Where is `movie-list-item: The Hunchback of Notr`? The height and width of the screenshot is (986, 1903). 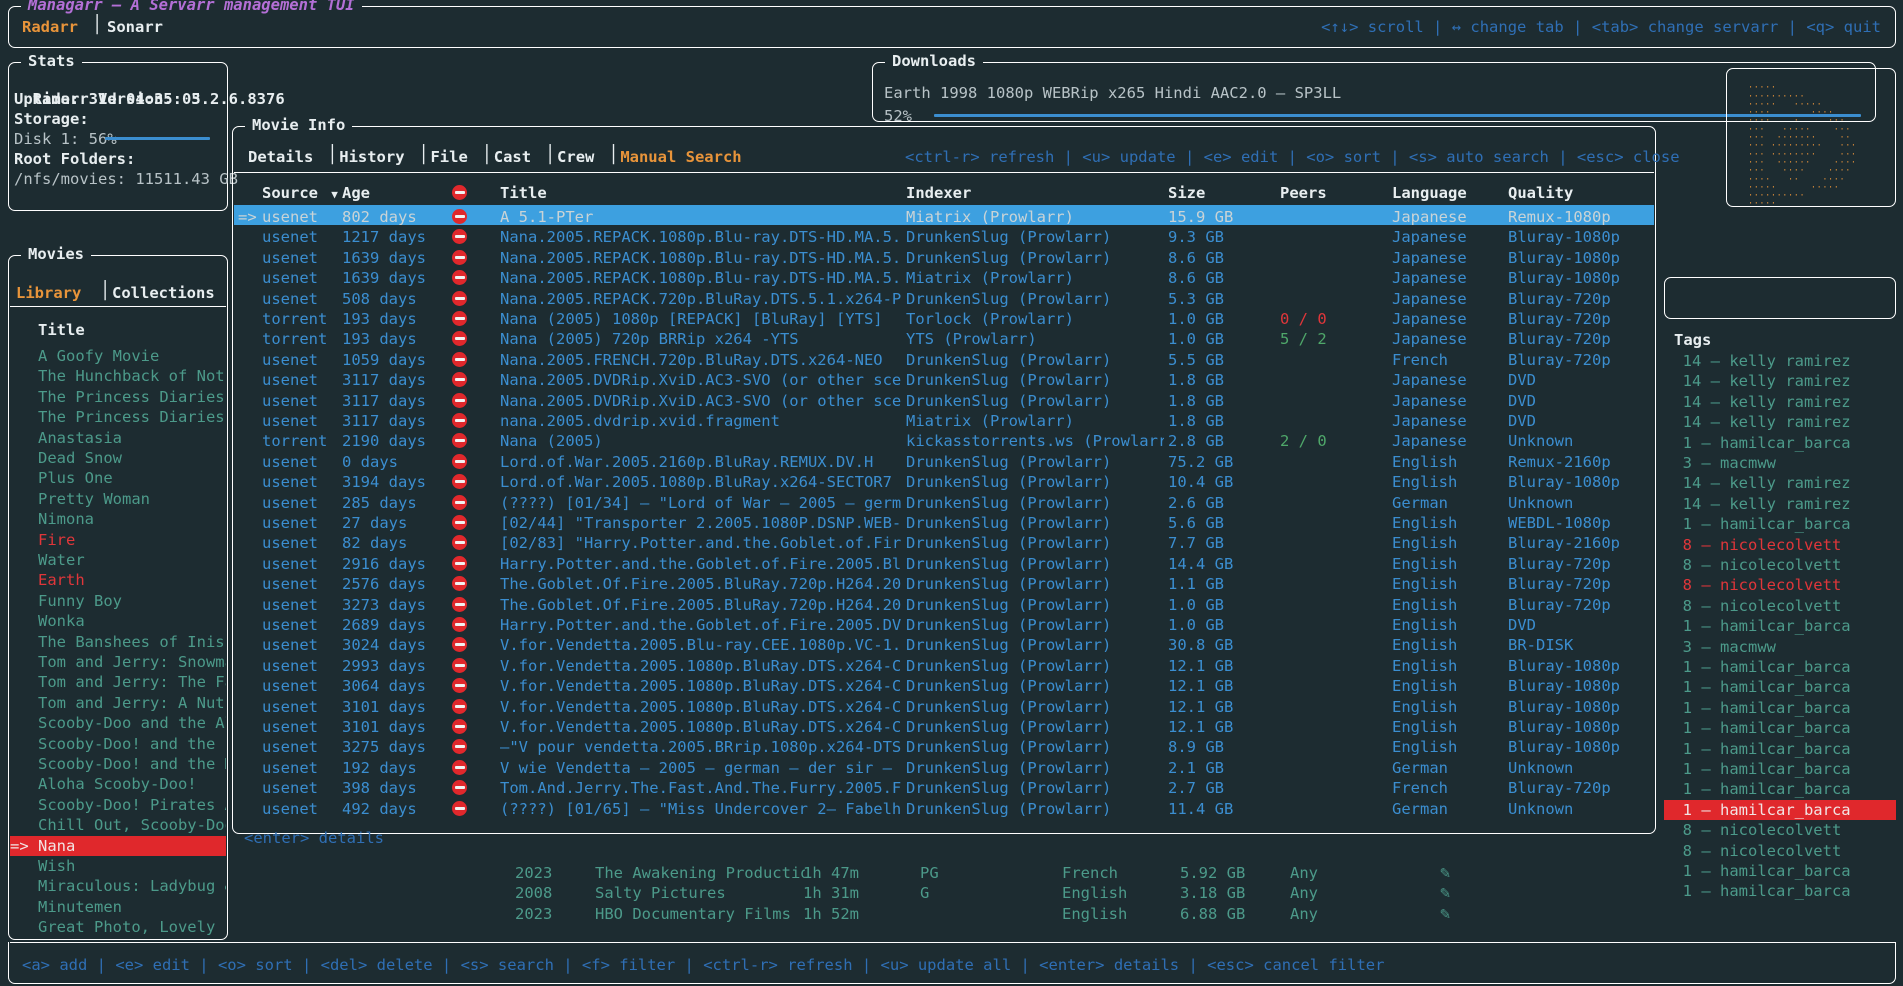
movie-list-item: The Hunchback of Notr is located at coordinates (118, 376).